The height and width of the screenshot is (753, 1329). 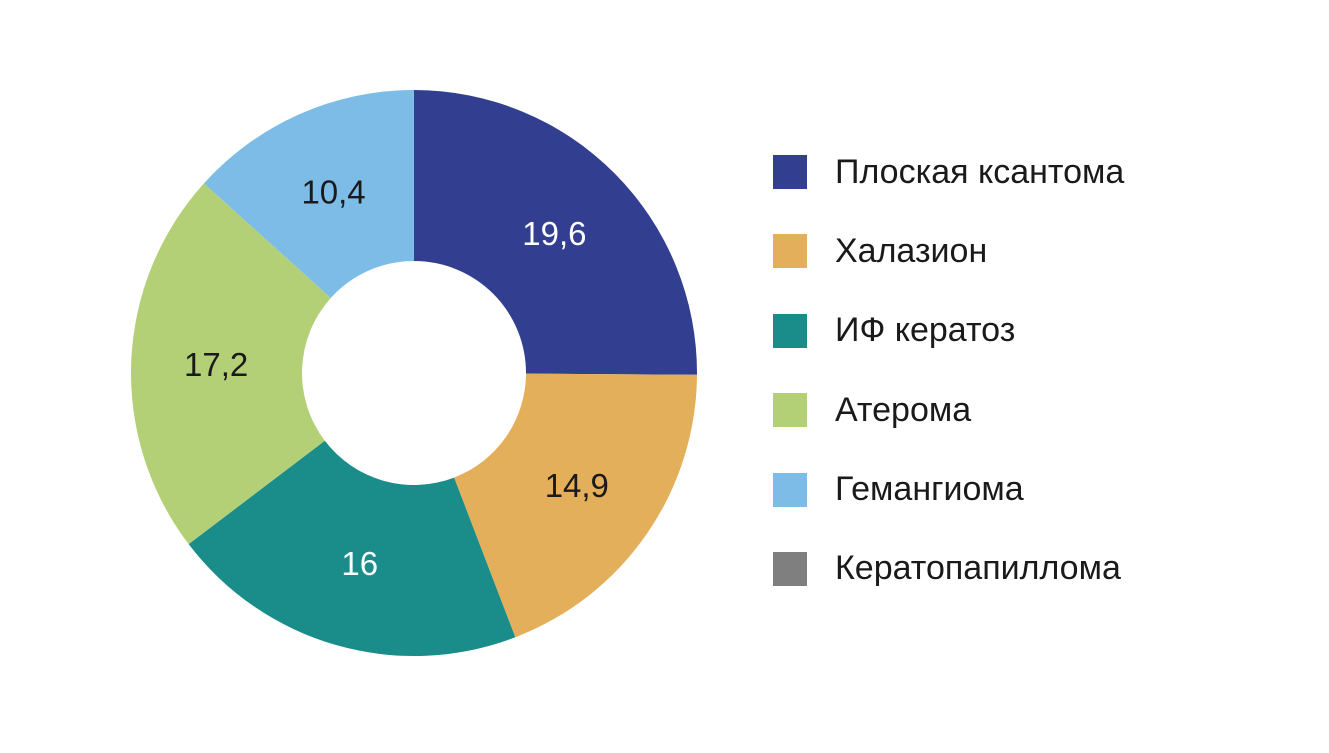 What do you see at coordinates (980, 171) in the screenshot?
I see `legend-label: Плоская ксантома` at bounding box center [980, 171].